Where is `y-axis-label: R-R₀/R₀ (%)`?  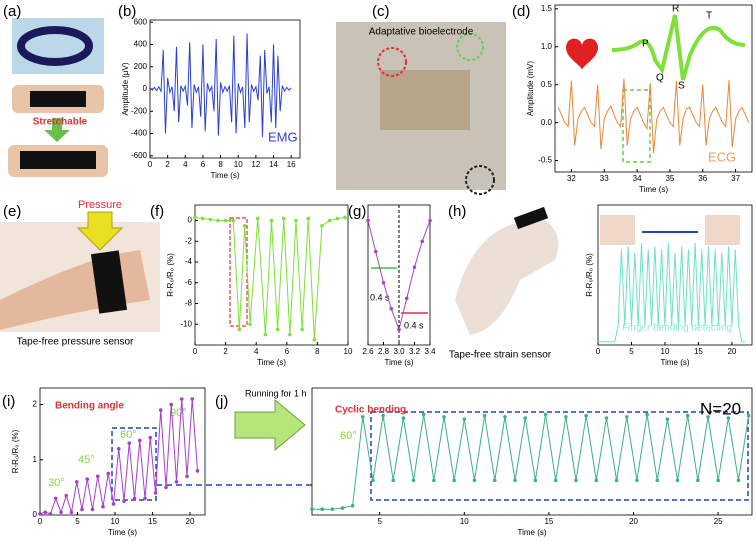 y-axis-label: R-R₀/R₀ (%) is located at coordinates (15, 451).